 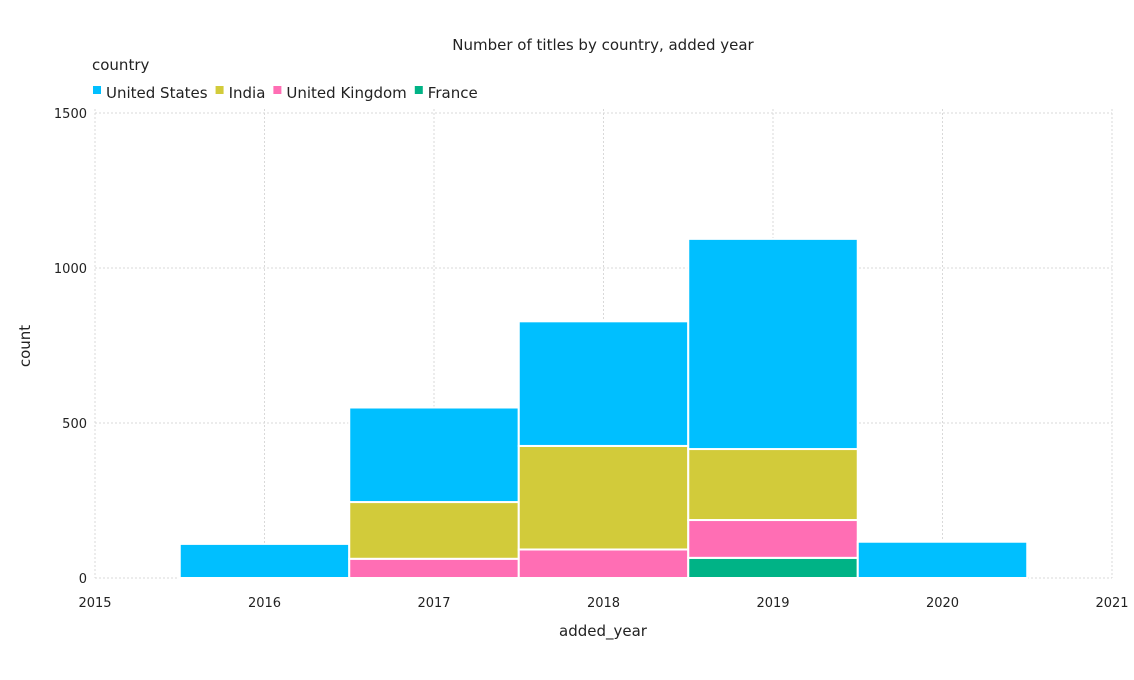 What do you see at coordinates (70, 347) in the screenshot?
I see `y-axis-ticks: 0 500 1000 1500` at bounding box center [70, 347].